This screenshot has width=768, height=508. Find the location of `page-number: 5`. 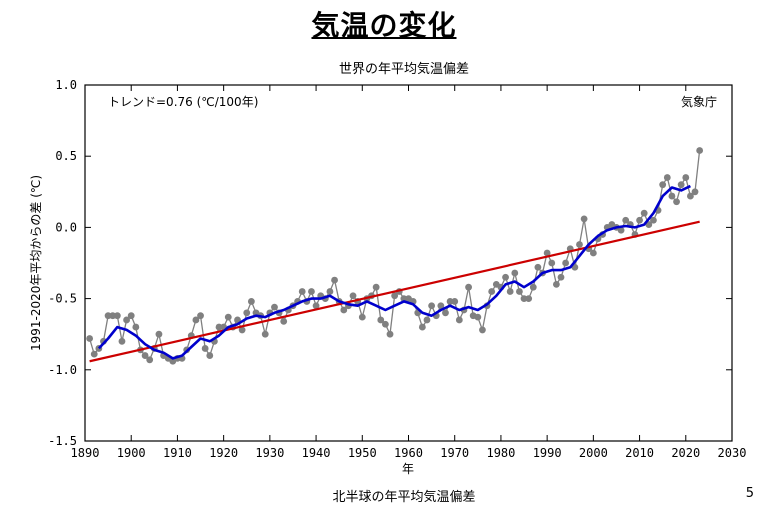

page-number: 5 is located at coordinates (749, 493).